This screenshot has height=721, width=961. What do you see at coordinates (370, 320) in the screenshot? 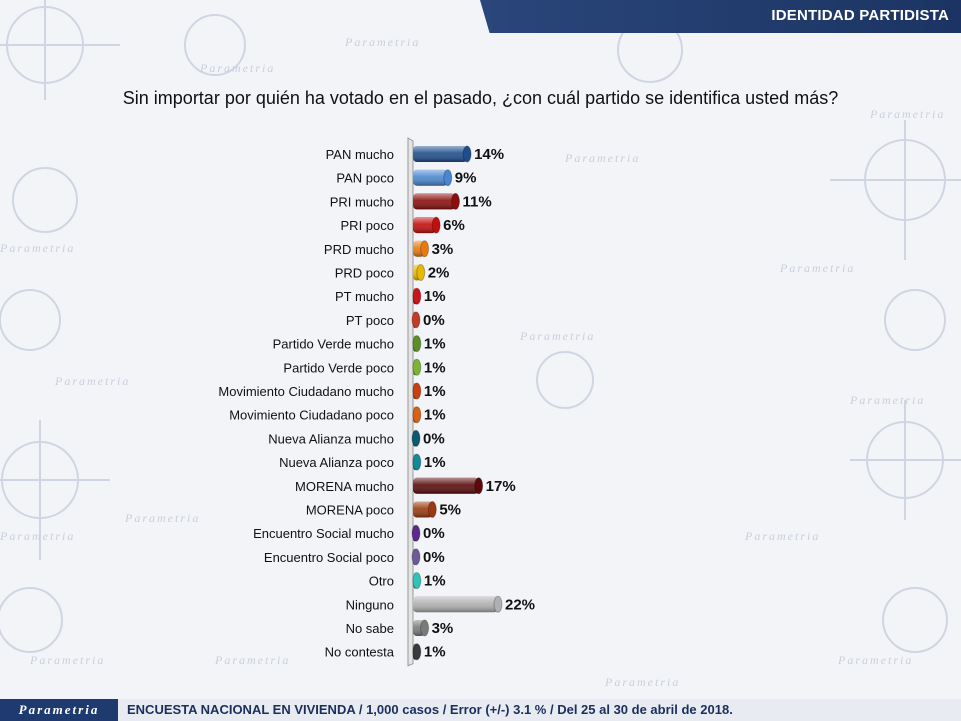
I see `category-label: PT poco` at bounding box center [370, 320].